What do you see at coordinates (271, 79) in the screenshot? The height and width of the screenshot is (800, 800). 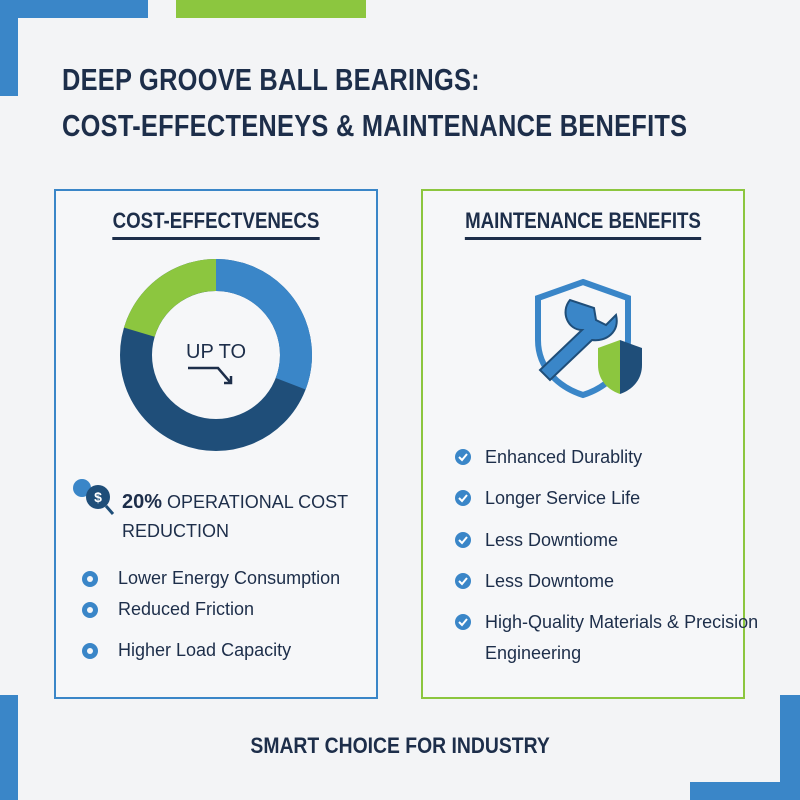 I see `title-line: DEEP GROOVE BALL BEARINGS:` at bounding box center [271, 79].